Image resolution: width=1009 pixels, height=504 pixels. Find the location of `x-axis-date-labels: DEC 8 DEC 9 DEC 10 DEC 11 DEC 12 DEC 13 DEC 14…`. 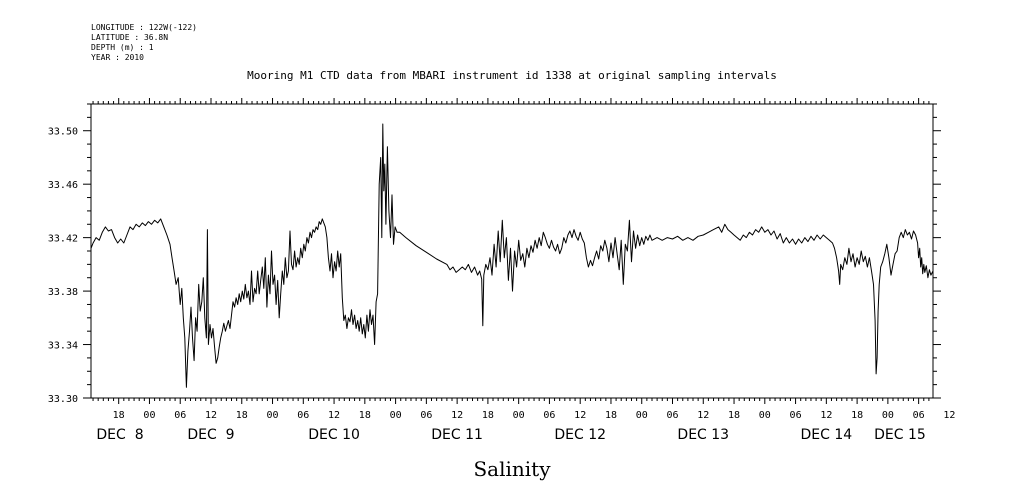

x-axis-date-labels: DEC 8 DEC 9 DEC 10 DEC 11 DEC 12 DEC 13 DEC 14… is located at coordinates (510, 435).